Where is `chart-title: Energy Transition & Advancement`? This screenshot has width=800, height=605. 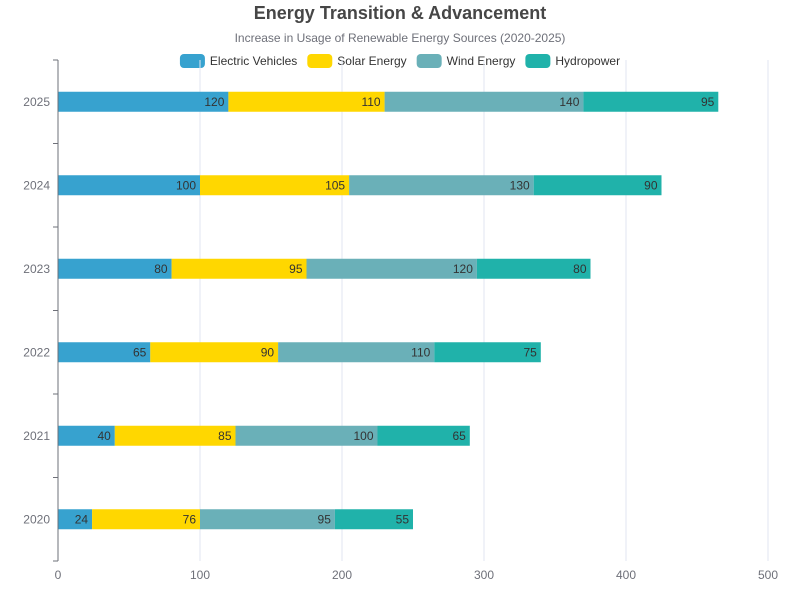
chart-title: Energy Transition & Advancement is located at coordinates (400, 13).